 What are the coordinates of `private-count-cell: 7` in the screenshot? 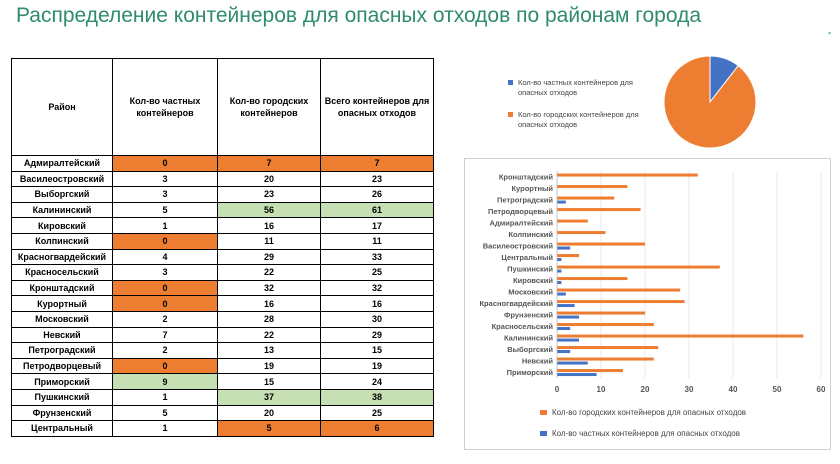 It's located at (165, 335).